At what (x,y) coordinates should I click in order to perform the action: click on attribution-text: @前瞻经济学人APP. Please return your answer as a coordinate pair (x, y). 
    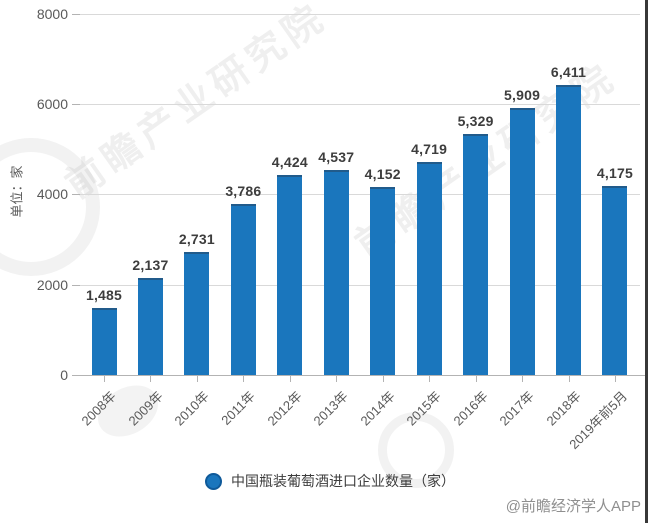
    Looking at the image, I should click on (573, 506).